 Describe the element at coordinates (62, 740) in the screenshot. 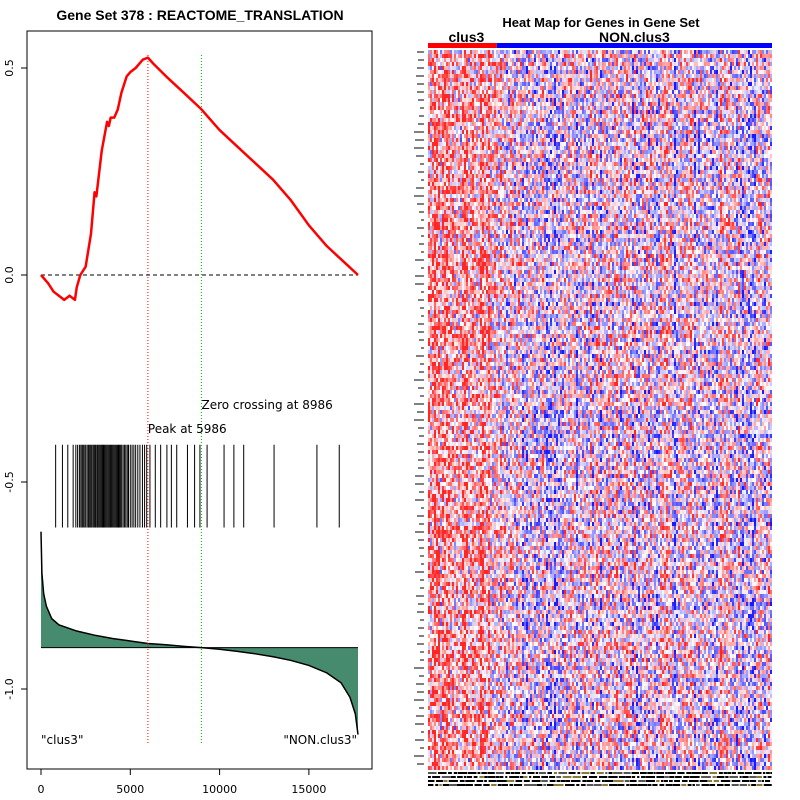

I see `group-left-label: "clus3"` at that location.